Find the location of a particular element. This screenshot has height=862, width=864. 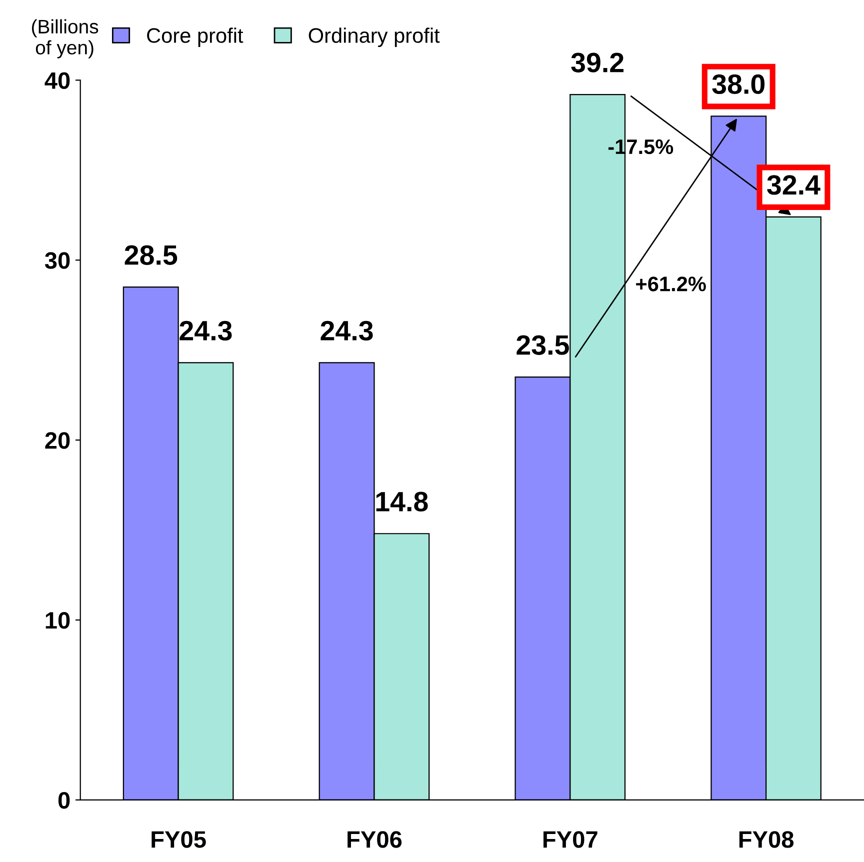

y-tick-label: 30 is located at coordinates (57, 260).